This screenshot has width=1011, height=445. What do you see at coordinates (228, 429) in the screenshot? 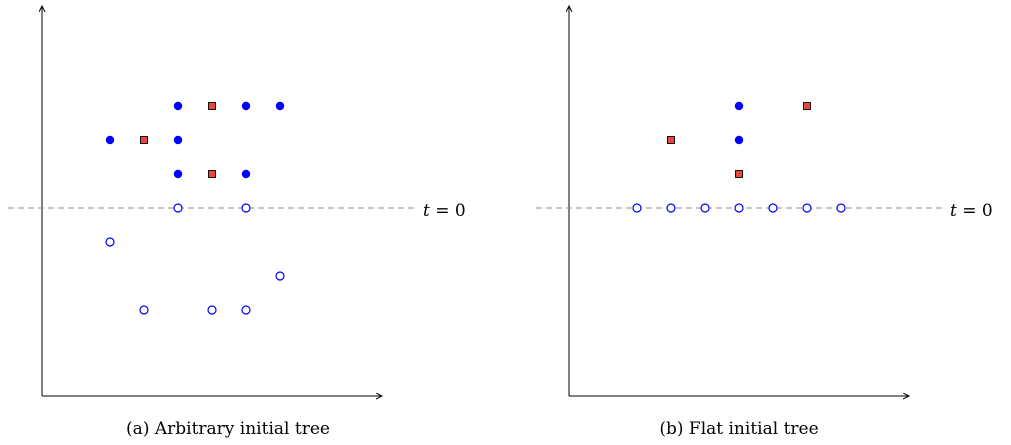
I see `caption: (a) Arbitrary initial tree` at bounding box center [228, 429].